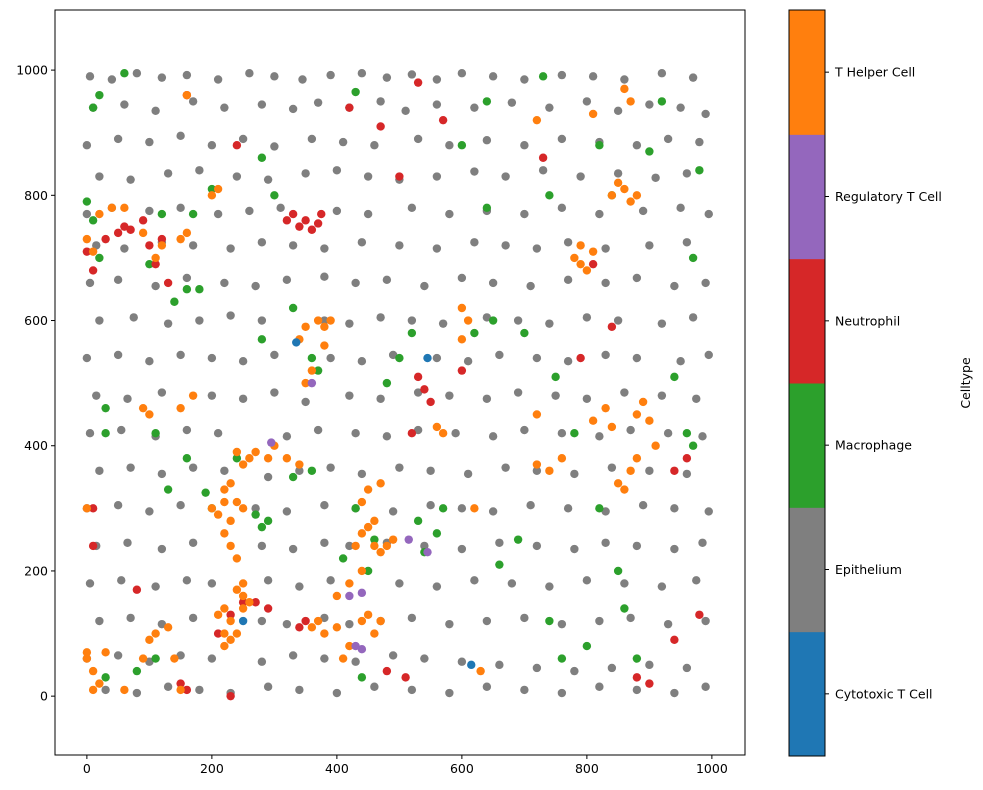  Describe the element at coordinates (807, 321) in the screenshot. I see `colorbar-segment` at that location.